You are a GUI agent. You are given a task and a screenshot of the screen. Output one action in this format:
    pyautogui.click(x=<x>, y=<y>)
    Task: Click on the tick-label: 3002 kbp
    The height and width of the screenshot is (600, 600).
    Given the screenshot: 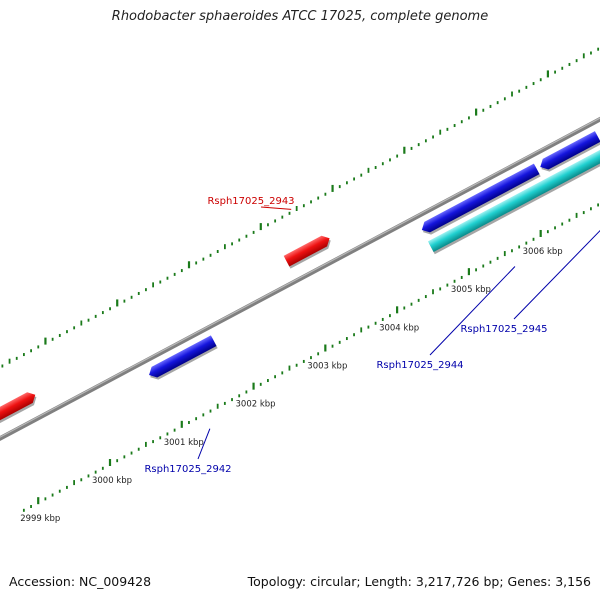 What is the action you would take?
    pyautogui.click(x=256, y=405)
    